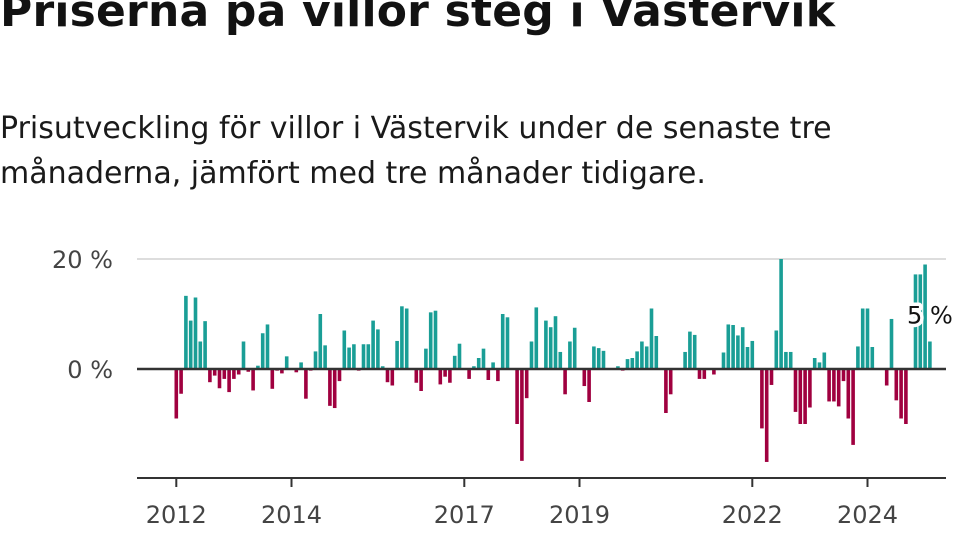 This screenshot has height=551, width=980. Describe the element at coordinates (418, 18) in the screenshot. I see `chart-title: Priserna på villor steg i Västervik` at that location.